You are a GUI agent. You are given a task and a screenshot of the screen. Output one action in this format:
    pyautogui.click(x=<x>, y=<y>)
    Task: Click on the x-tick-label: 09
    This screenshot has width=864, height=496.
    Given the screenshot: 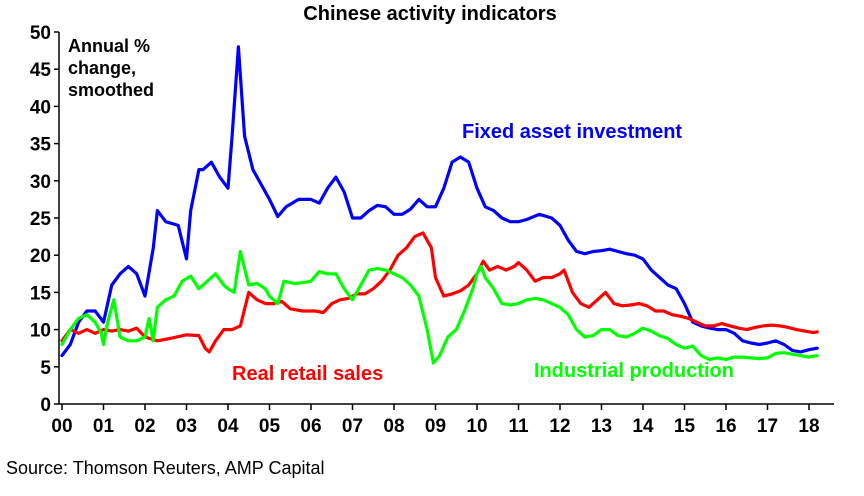 What is the action you would take?
    pyautogui.click(x=435, y=426)
    